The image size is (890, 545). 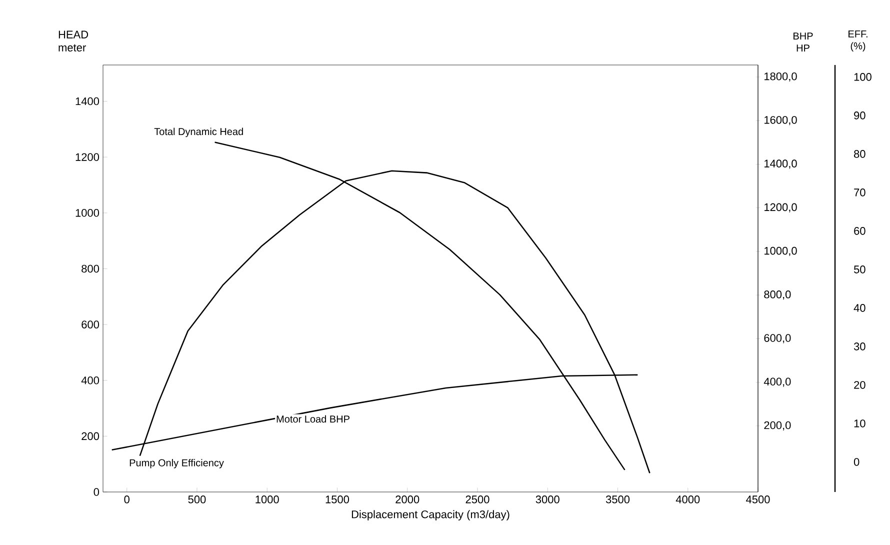 What do you see at coordinates (780, 77) in the screenshot?
I see `y2-tick-label: 1800,0` at bounding box center [780, 77].